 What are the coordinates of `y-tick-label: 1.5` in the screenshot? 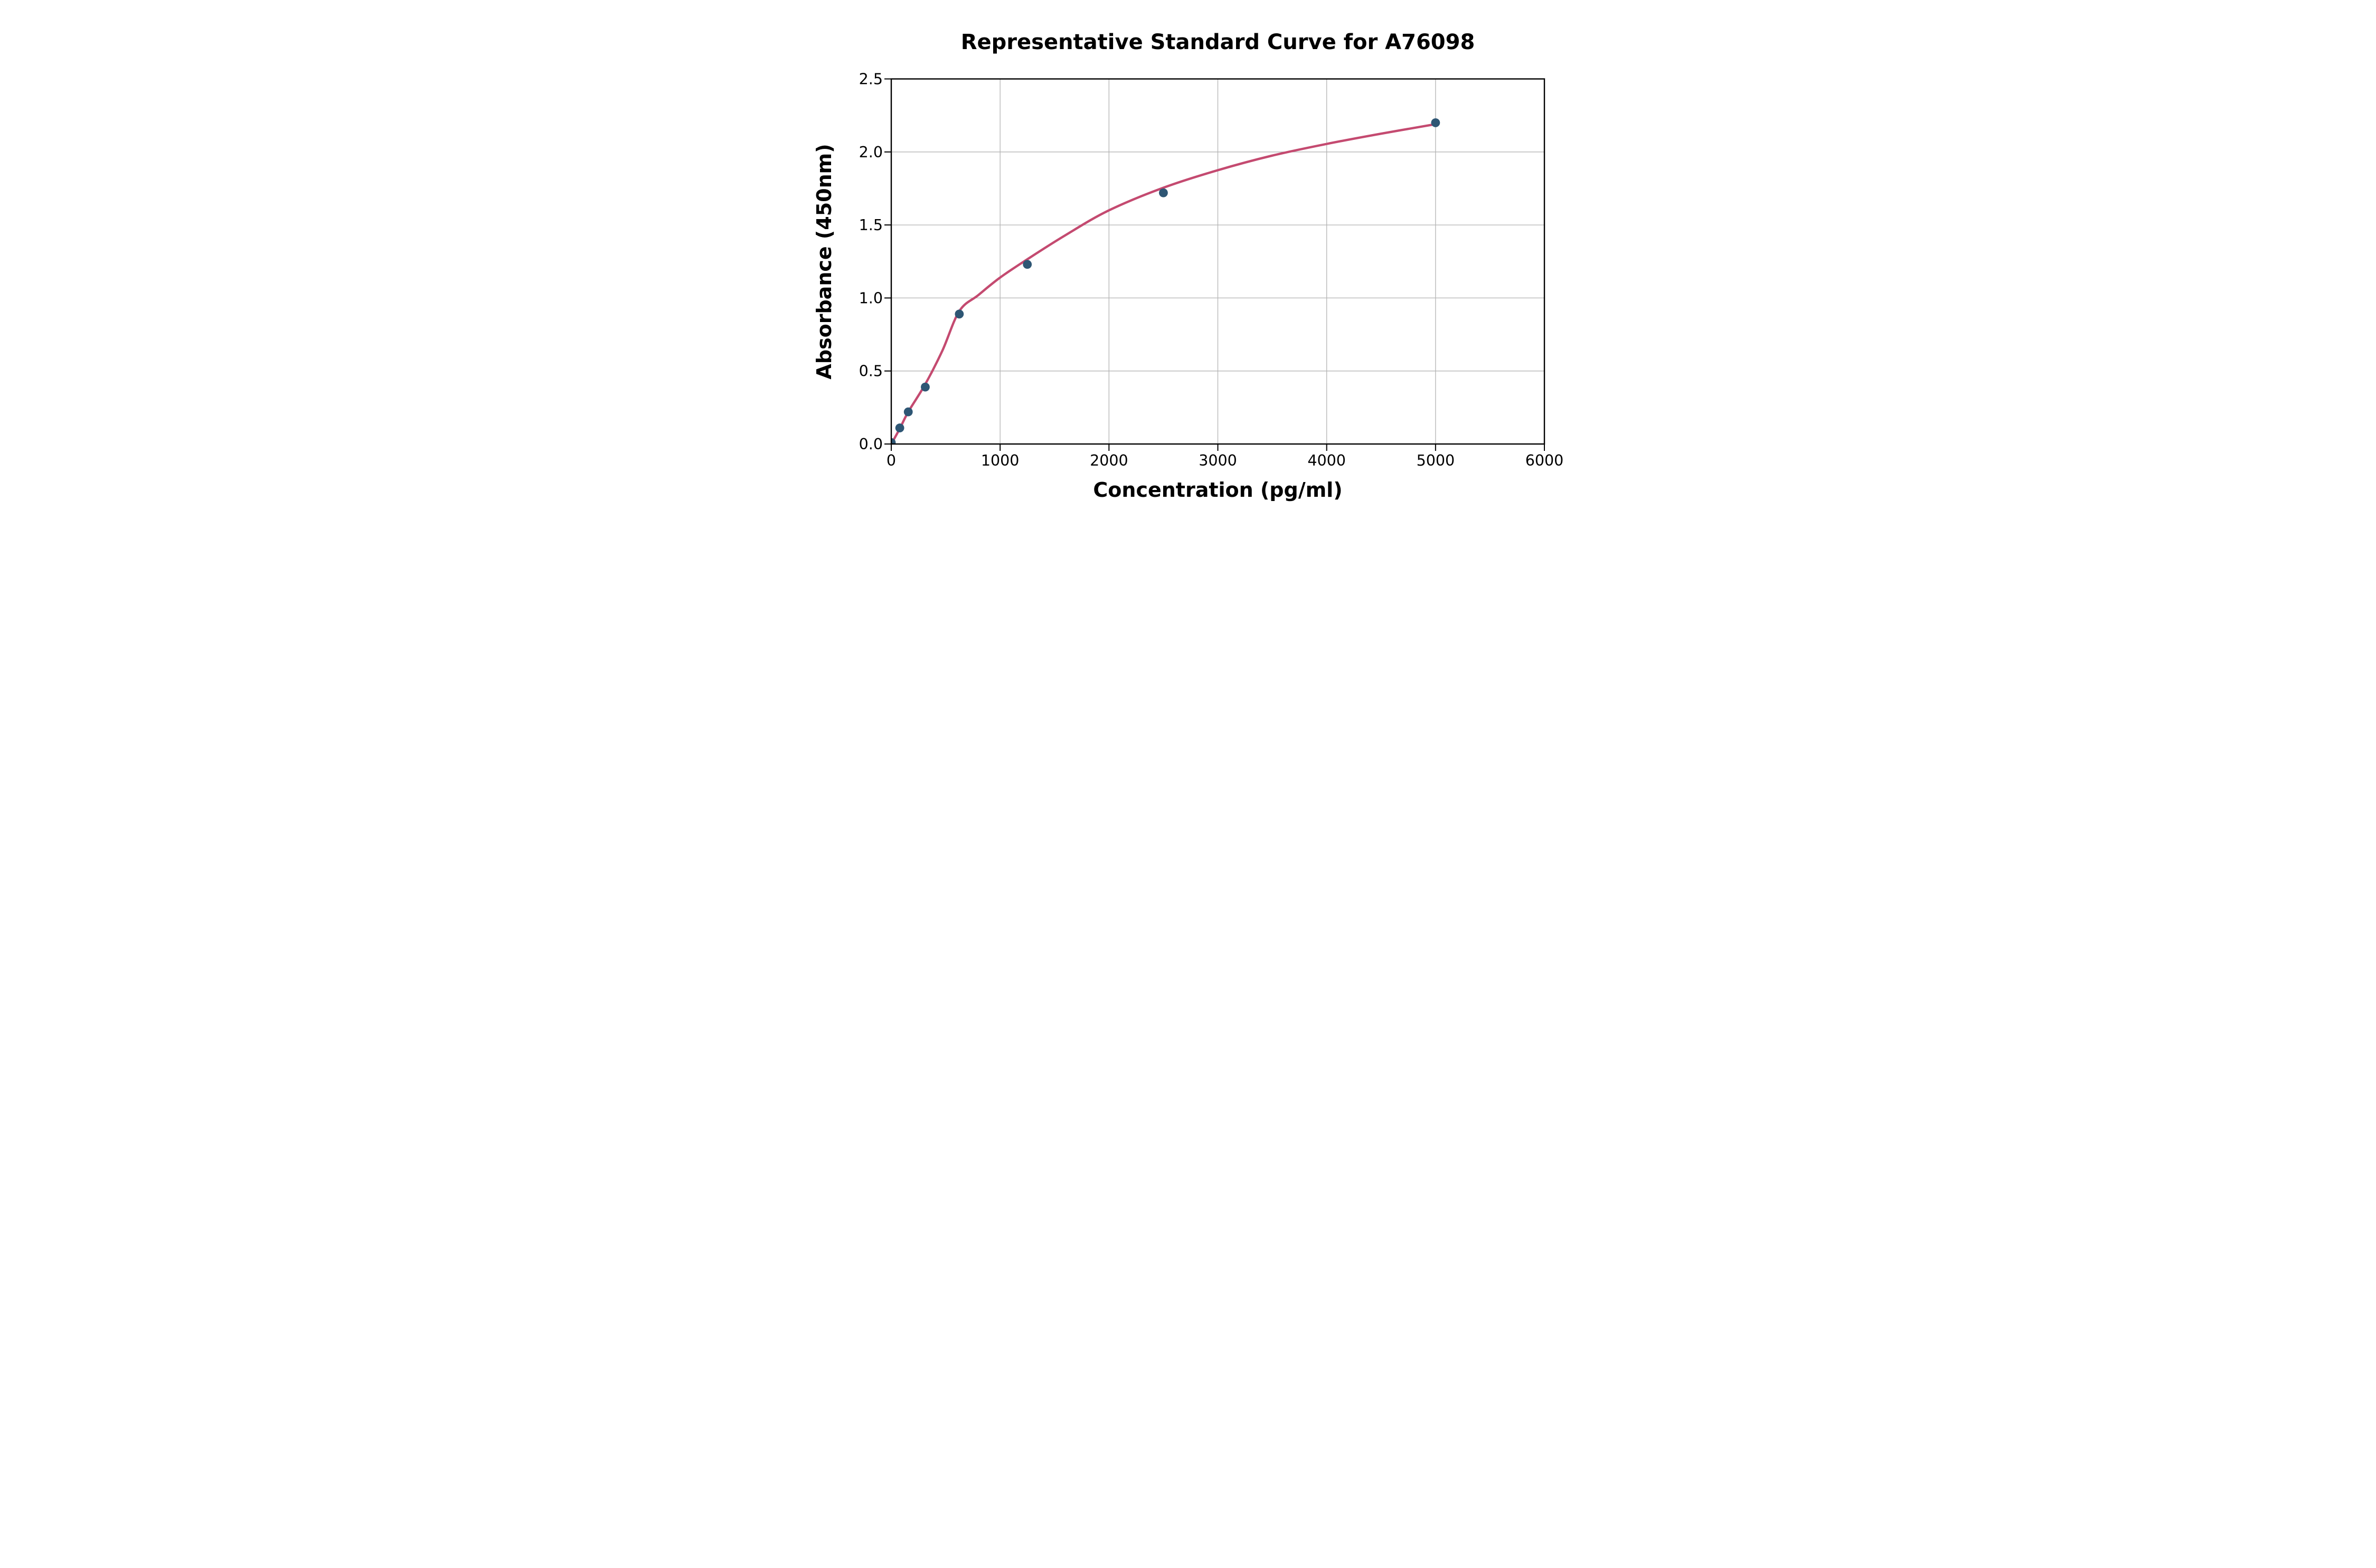 It's located at (871, 225).